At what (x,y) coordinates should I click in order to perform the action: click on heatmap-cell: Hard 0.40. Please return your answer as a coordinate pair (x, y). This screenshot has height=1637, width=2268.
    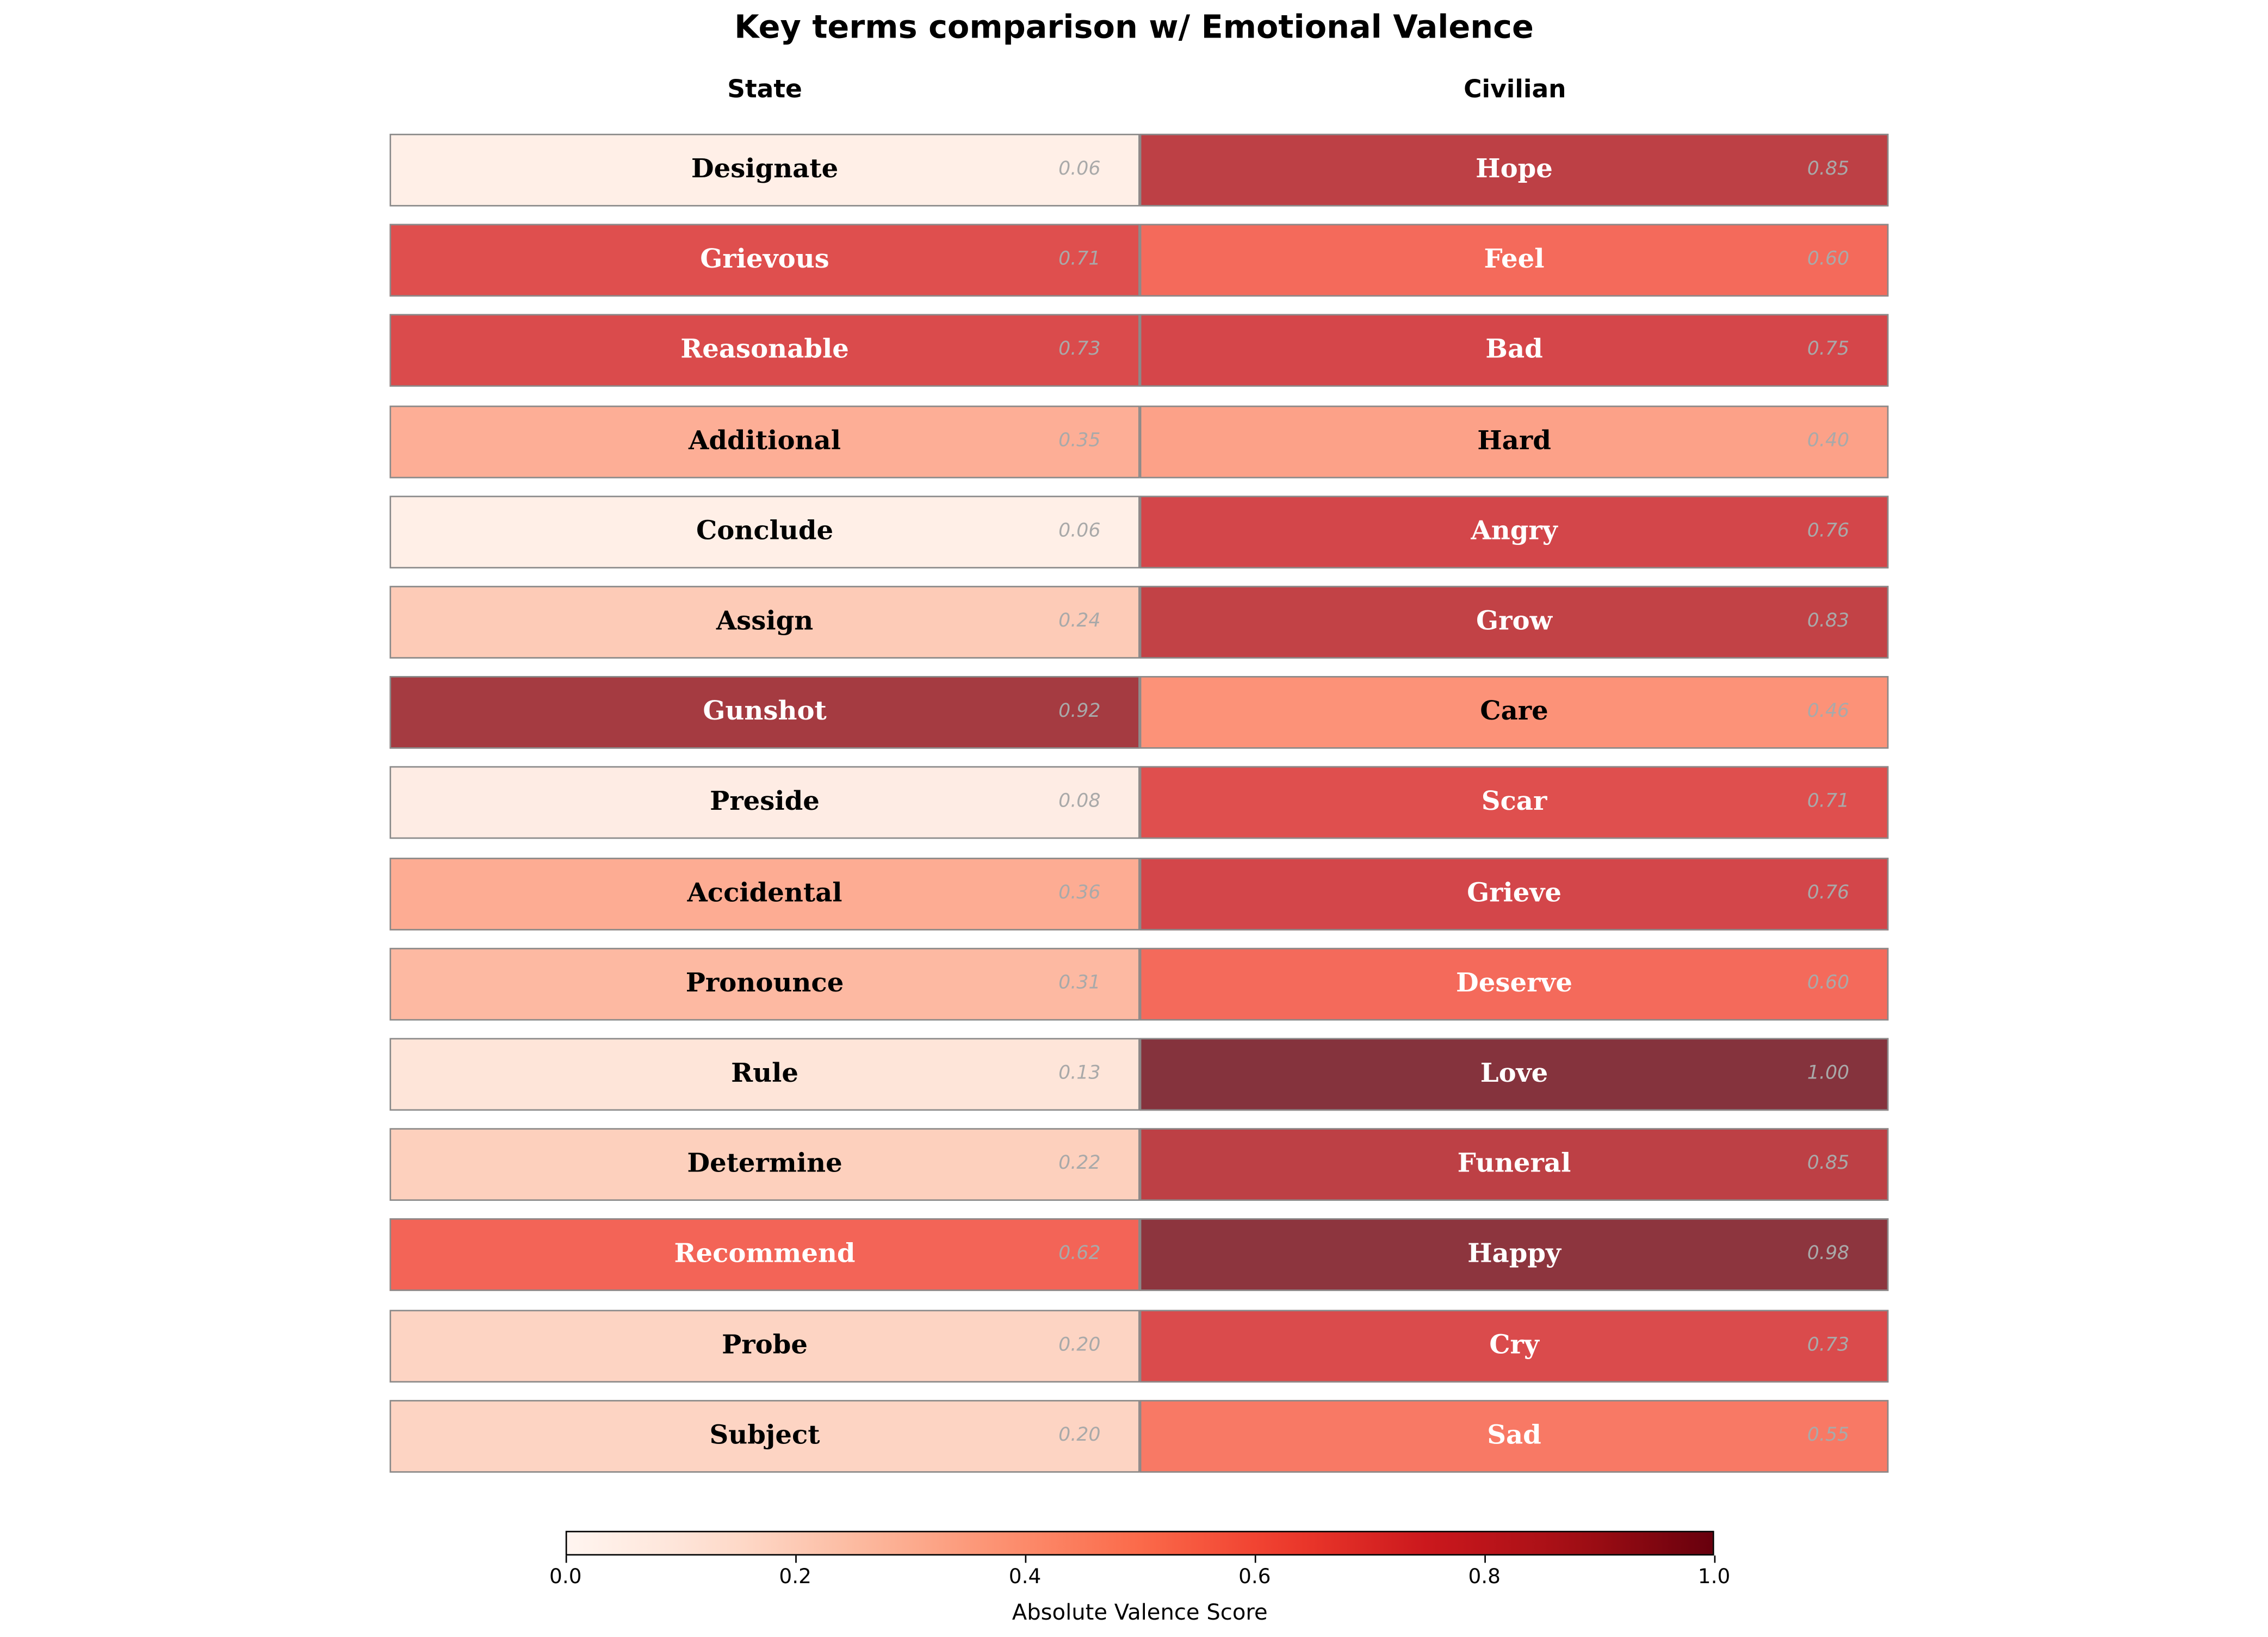
    Looking at the image, I should click on (1514, 442).